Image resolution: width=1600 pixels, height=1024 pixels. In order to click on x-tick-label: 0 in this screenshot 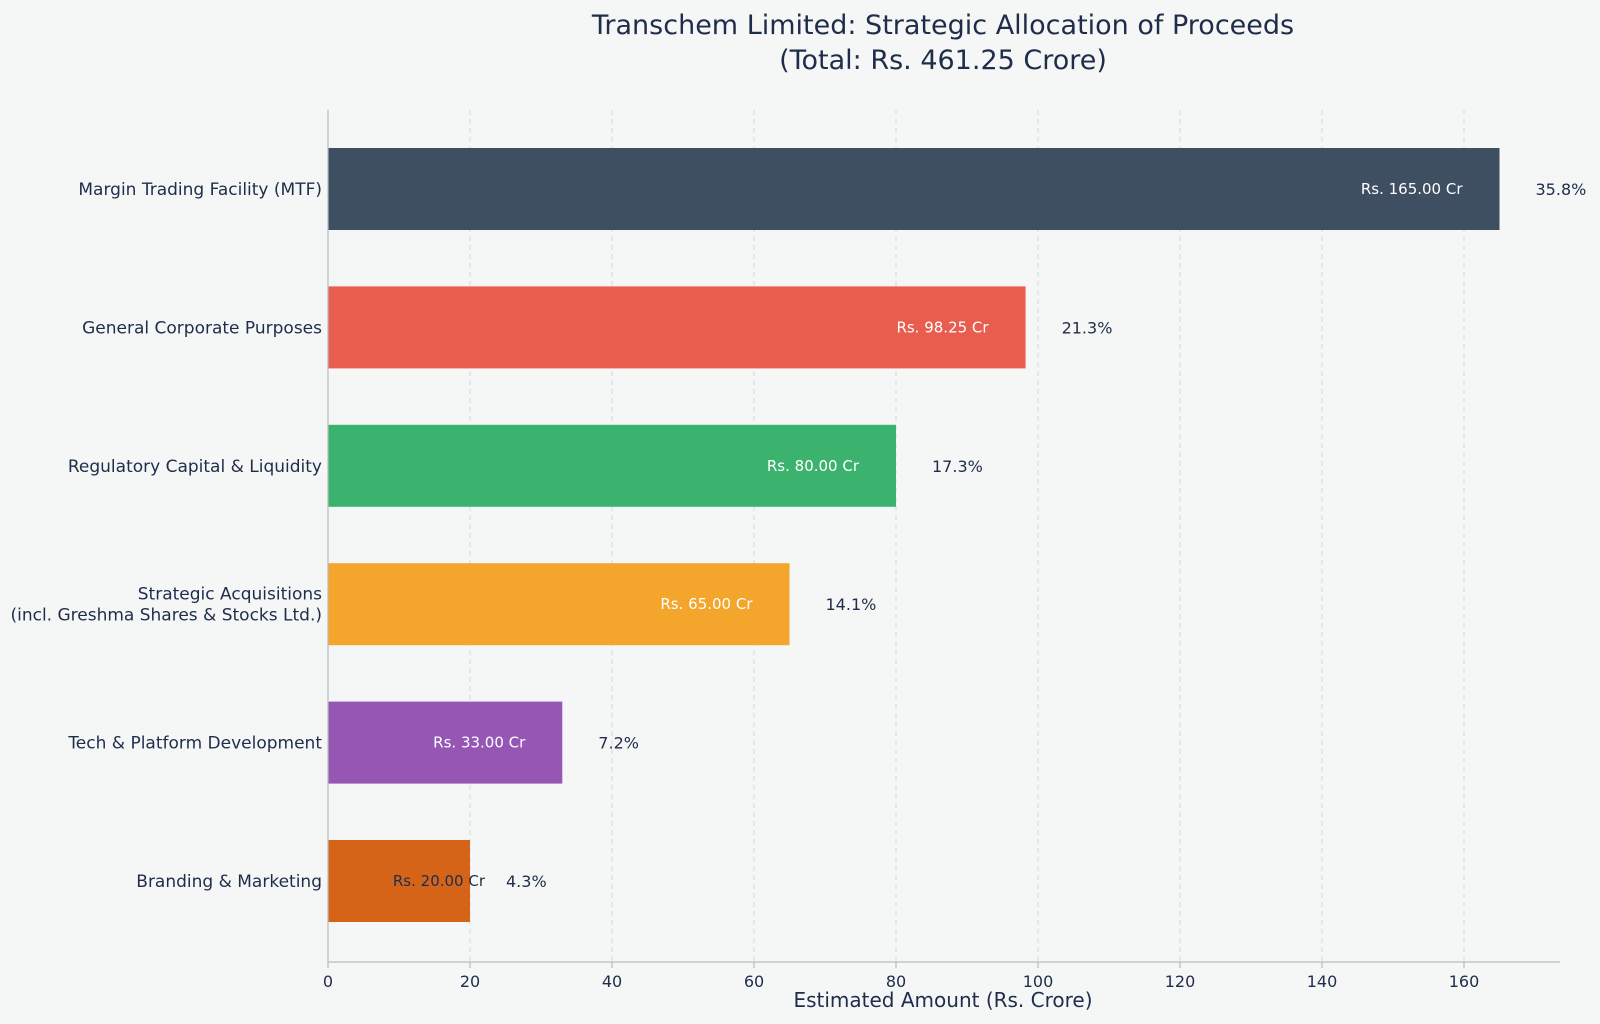, I will do `click(328, 981)`.